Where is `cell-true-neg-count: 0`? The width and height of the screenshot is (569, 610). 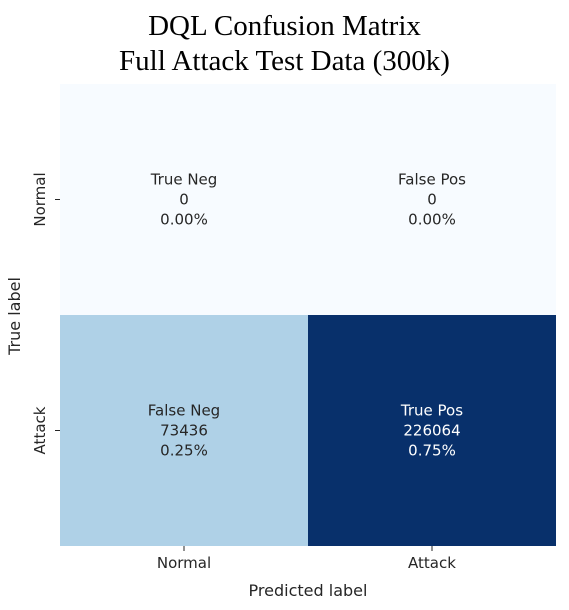 cell-true-neg-count: 0 is located at coordinates (184, 200).